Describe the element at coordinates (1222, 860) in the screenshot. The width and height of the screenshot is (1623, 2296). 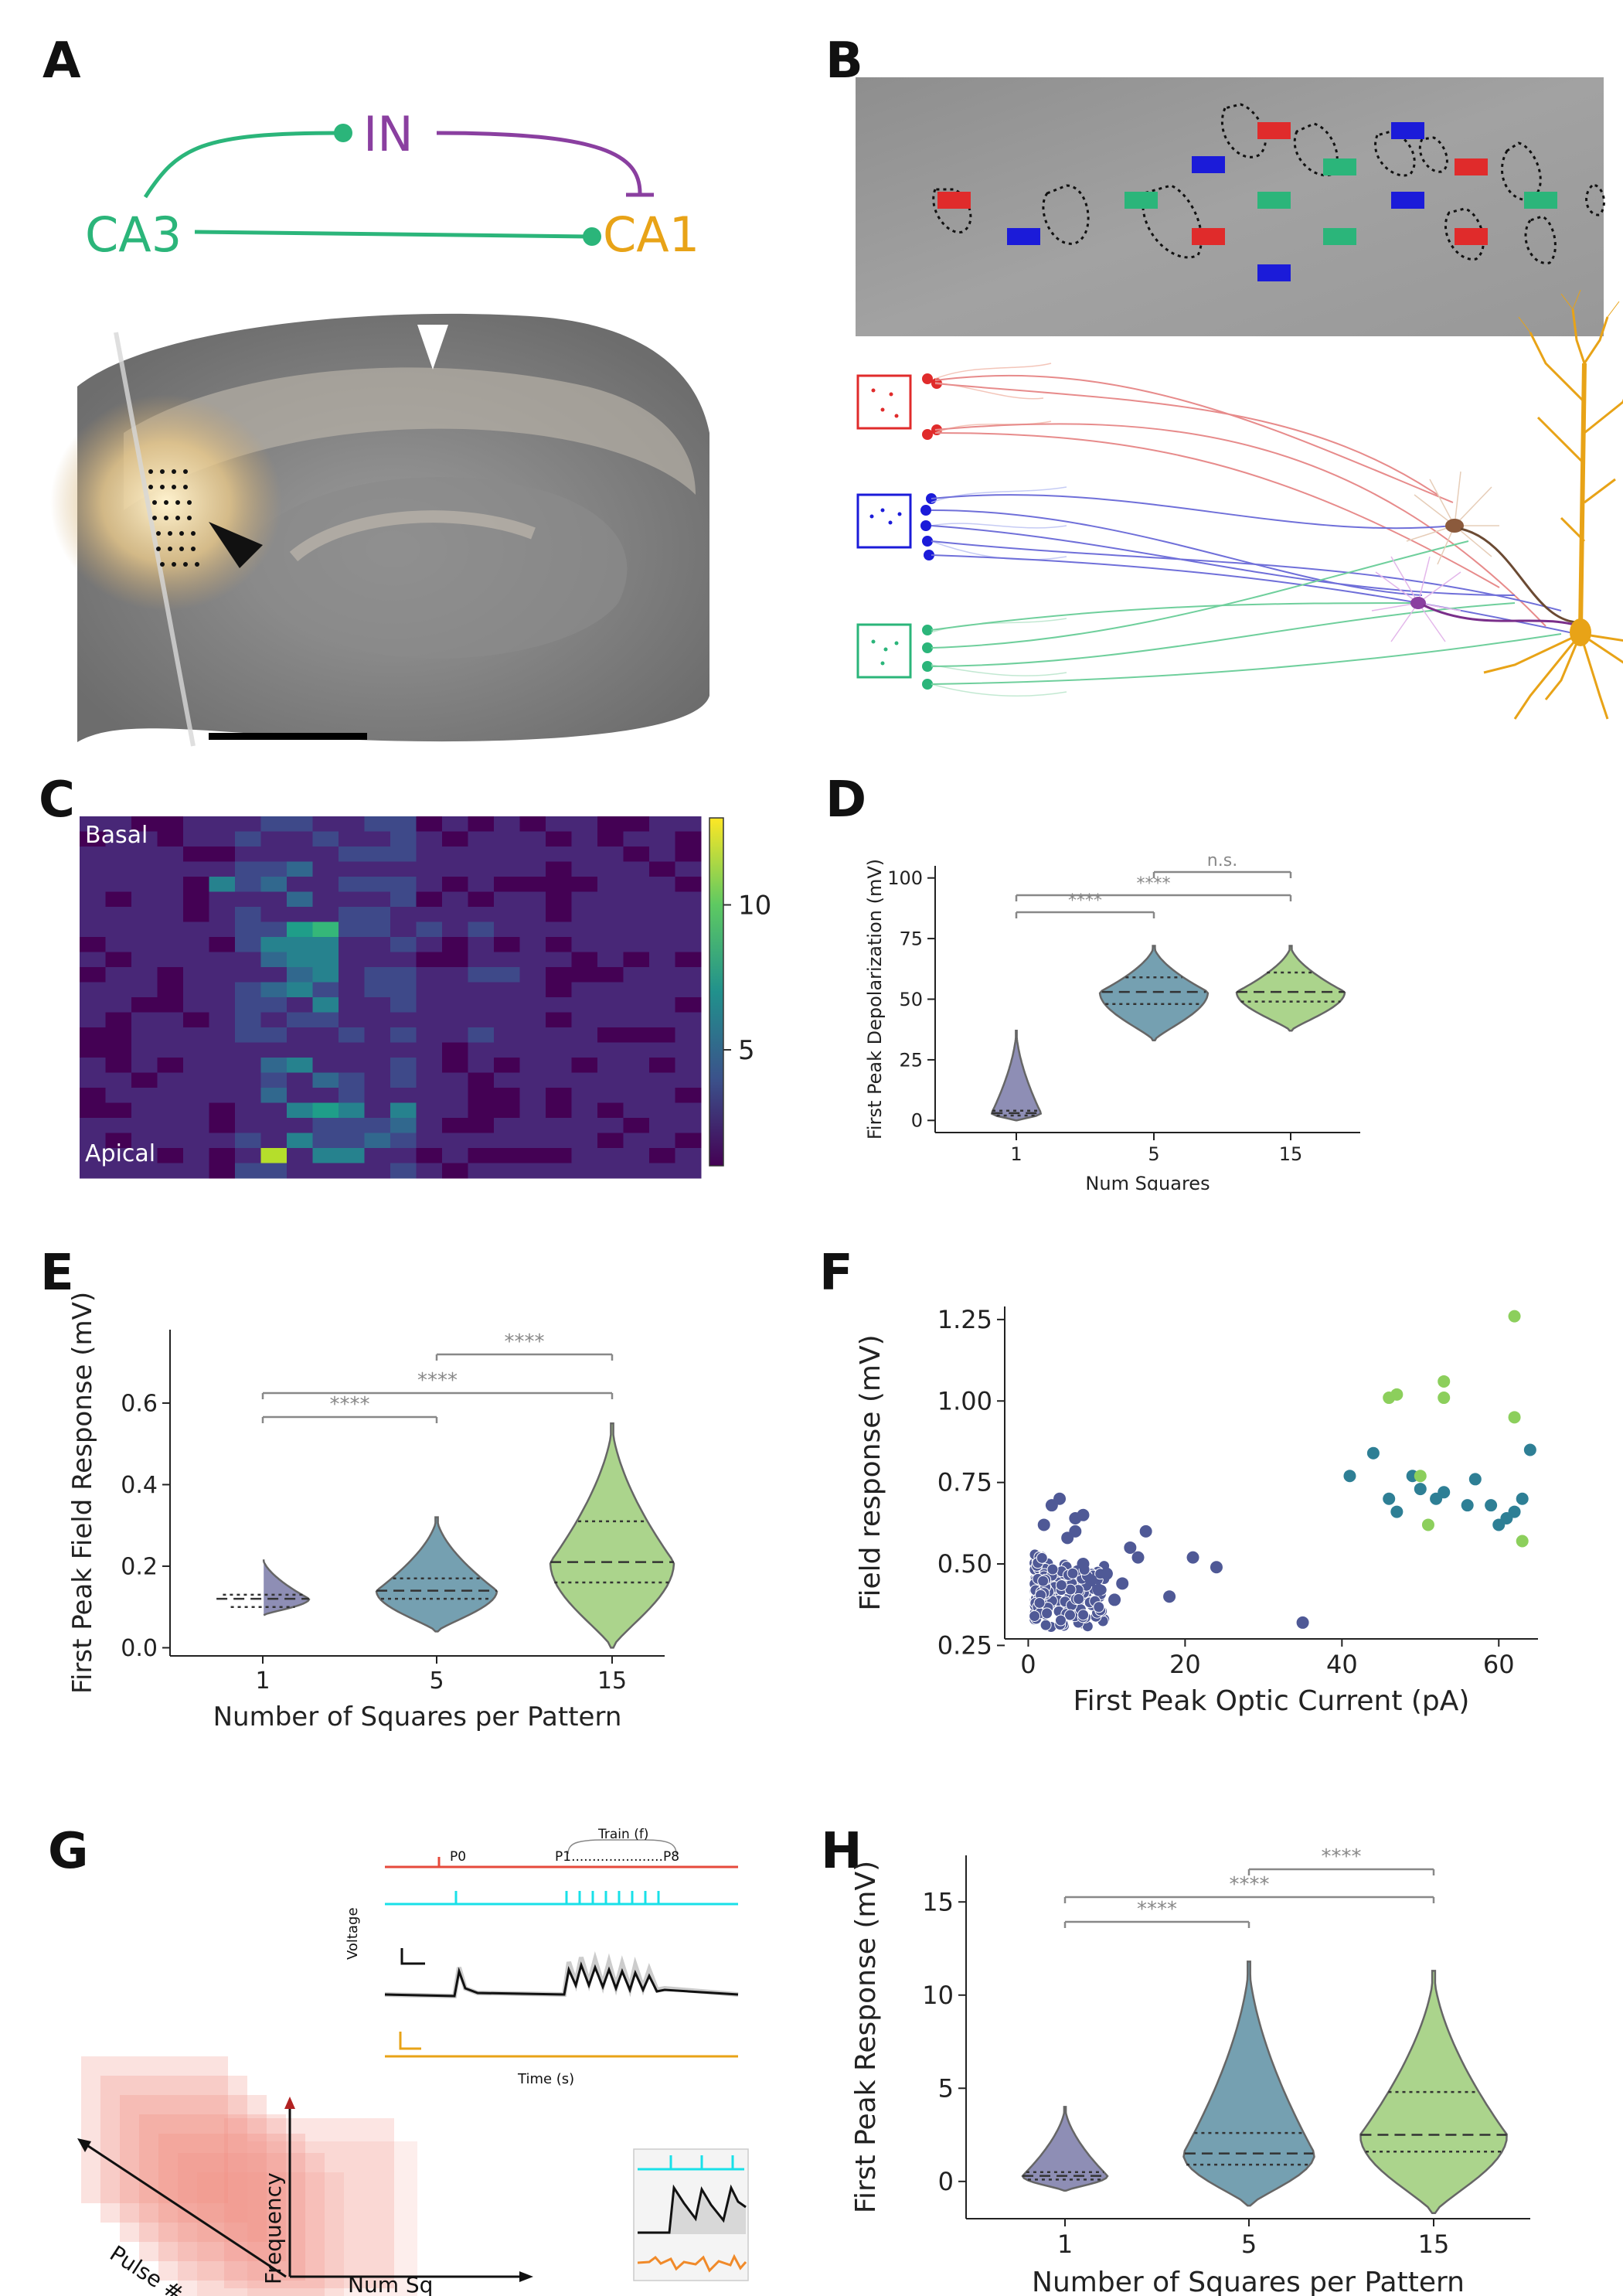
I see `significance-label: n.s.` at that location.